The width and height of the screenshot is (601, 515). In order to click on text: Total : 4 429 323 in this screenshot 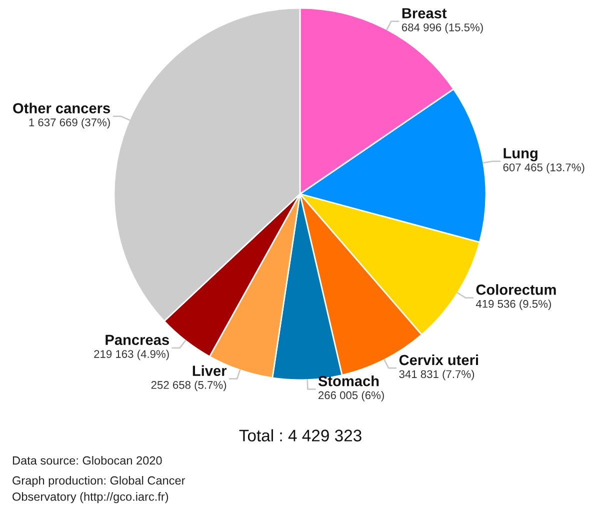, I will do `click(300, 435)`.